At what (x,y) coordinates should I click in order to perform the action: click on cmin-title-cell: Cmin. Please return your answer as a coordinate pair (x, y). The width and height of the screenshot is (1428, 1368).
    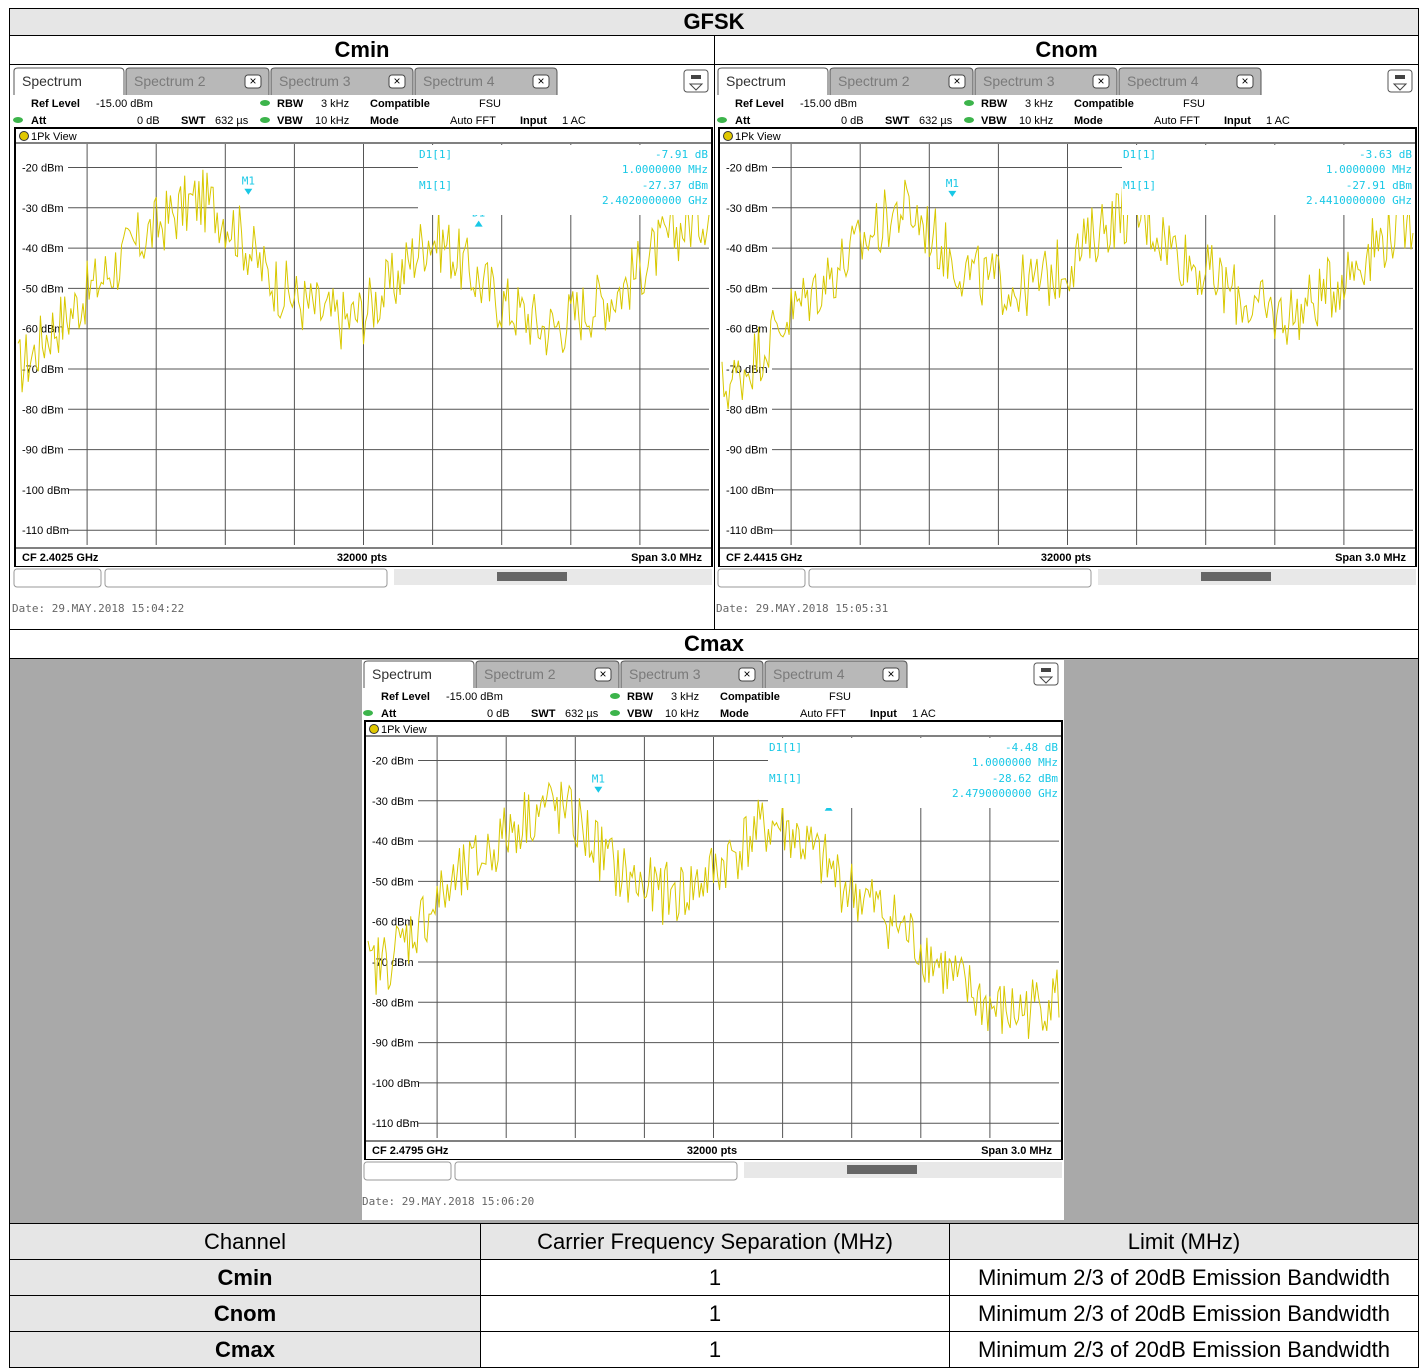
    Looking at the image, I should click on (362, 50).